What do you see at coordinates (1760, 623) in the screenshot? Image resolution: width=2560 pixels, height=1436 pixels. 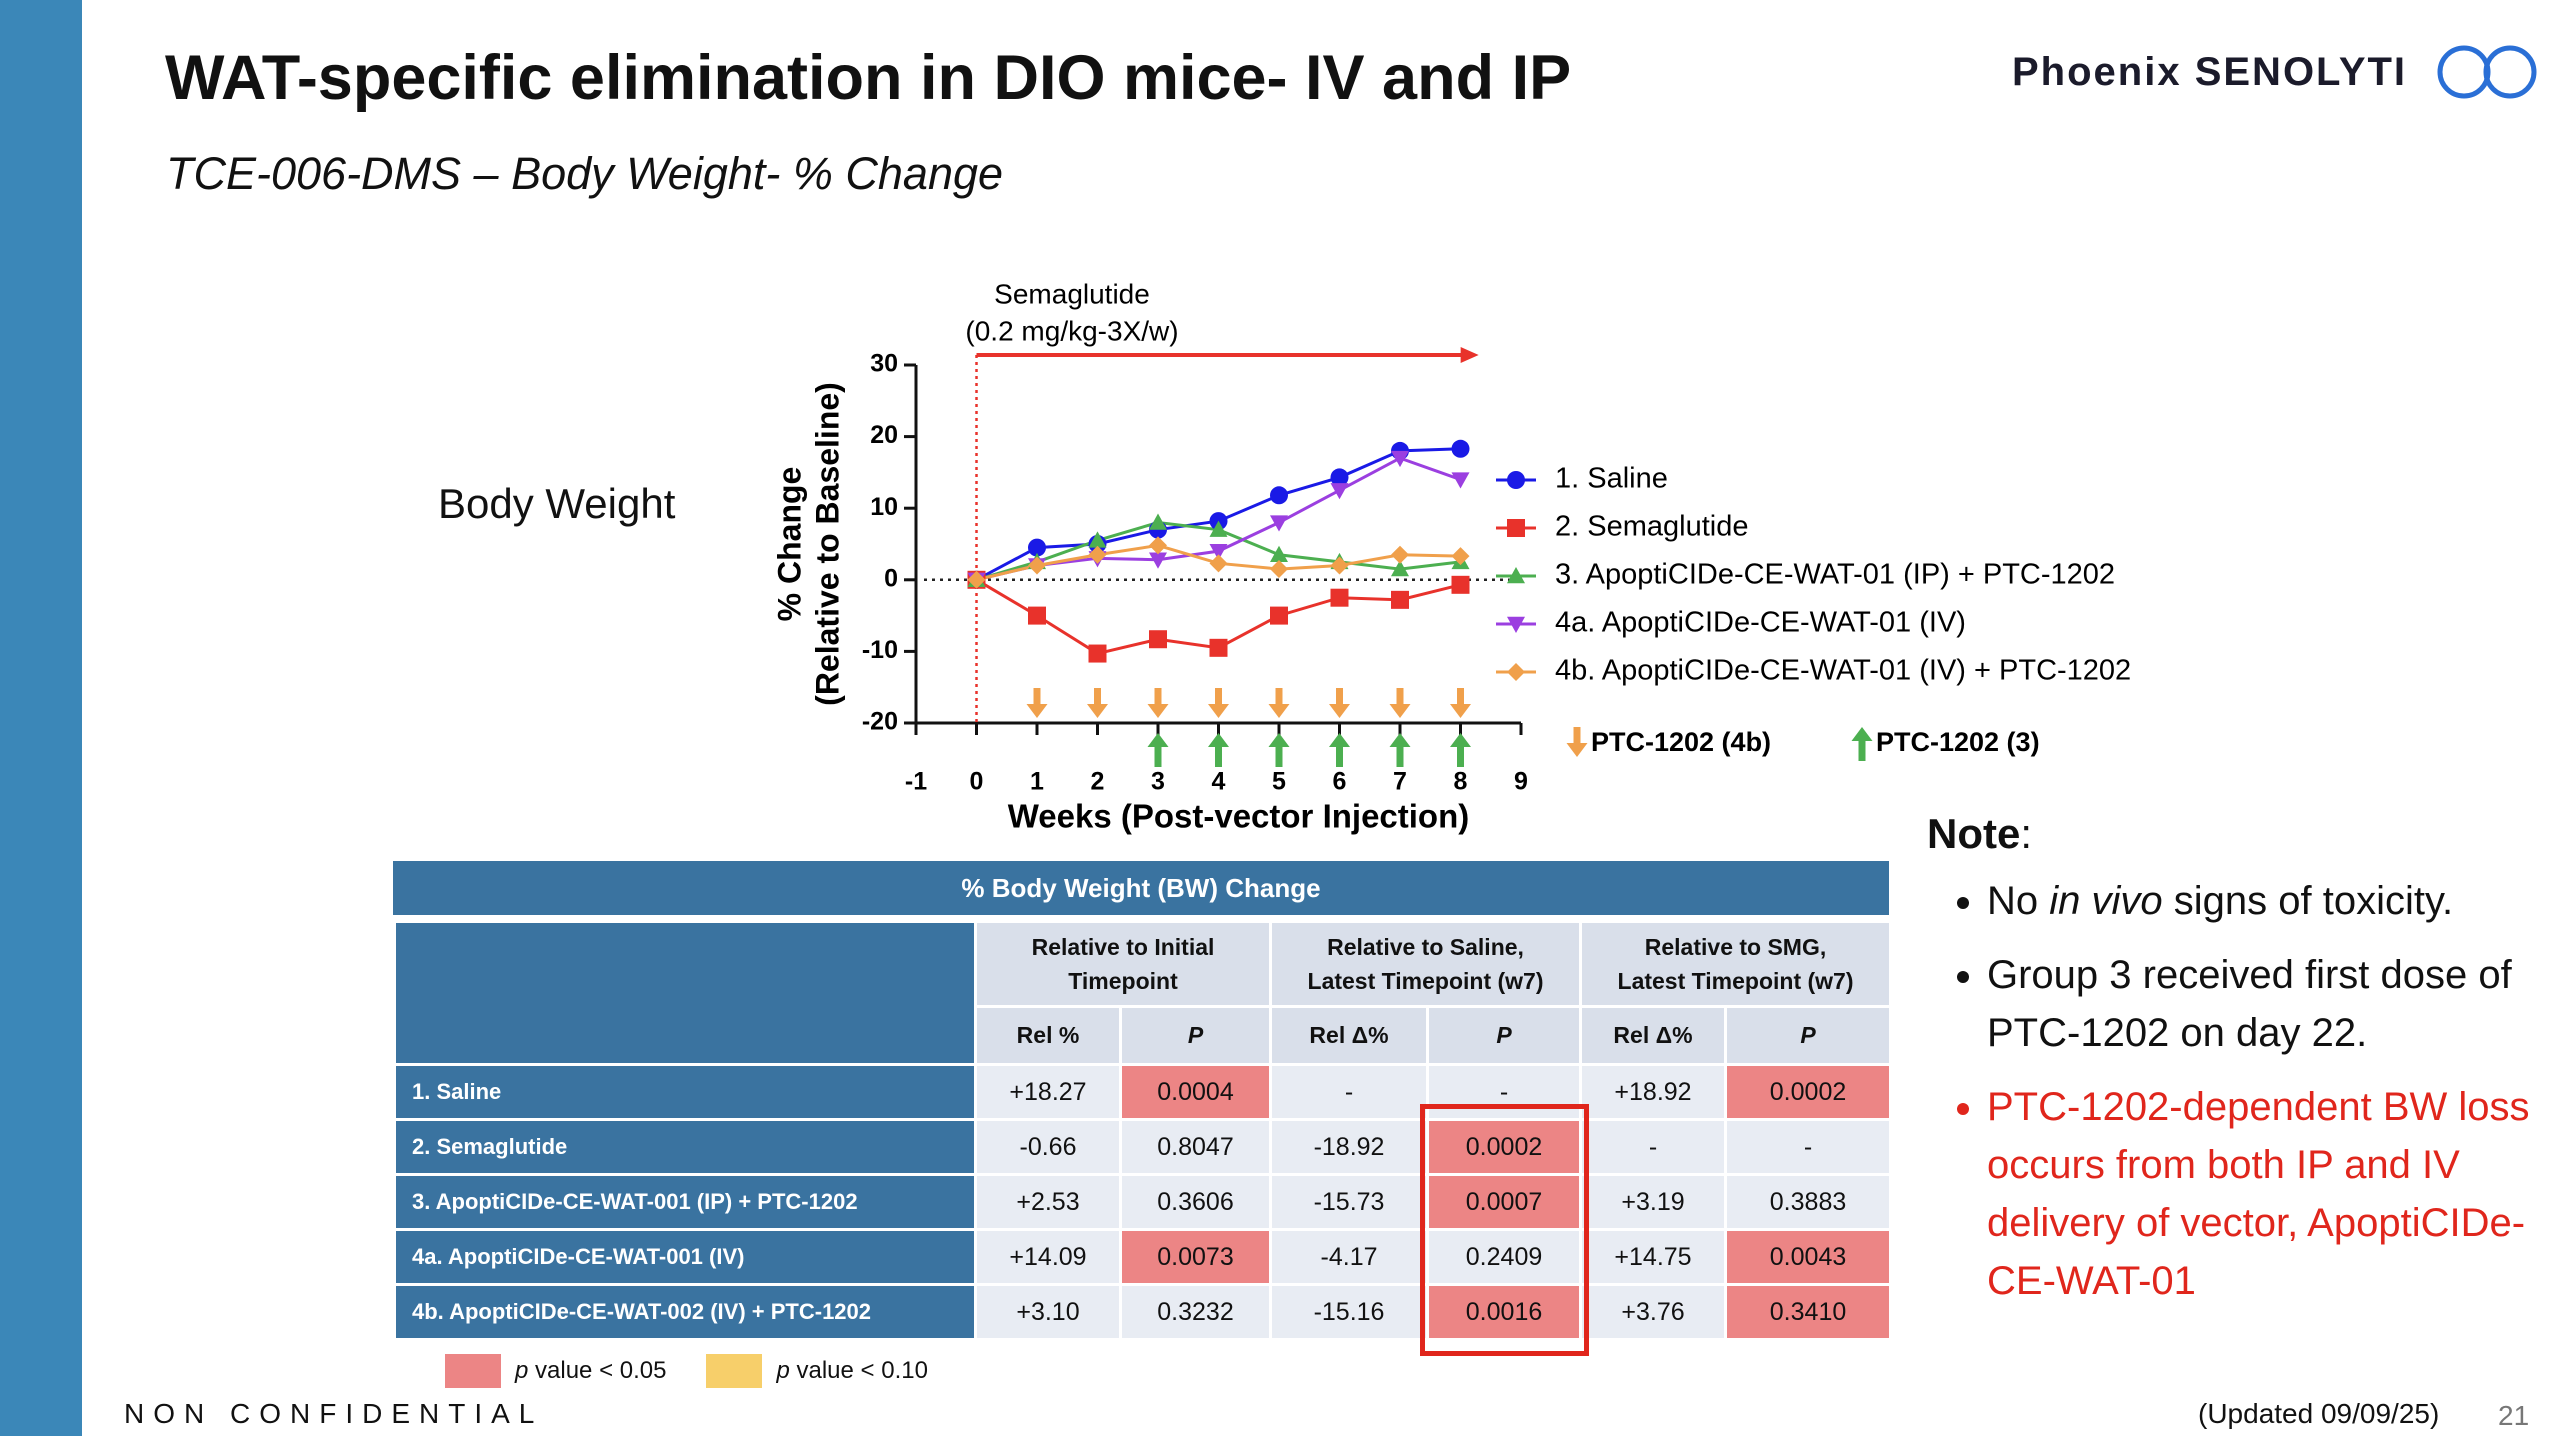 I see `legend-label: 4a. ApoptiCIDe-CE-WAT-01 (IV)` at bounding box center [1760, 623].